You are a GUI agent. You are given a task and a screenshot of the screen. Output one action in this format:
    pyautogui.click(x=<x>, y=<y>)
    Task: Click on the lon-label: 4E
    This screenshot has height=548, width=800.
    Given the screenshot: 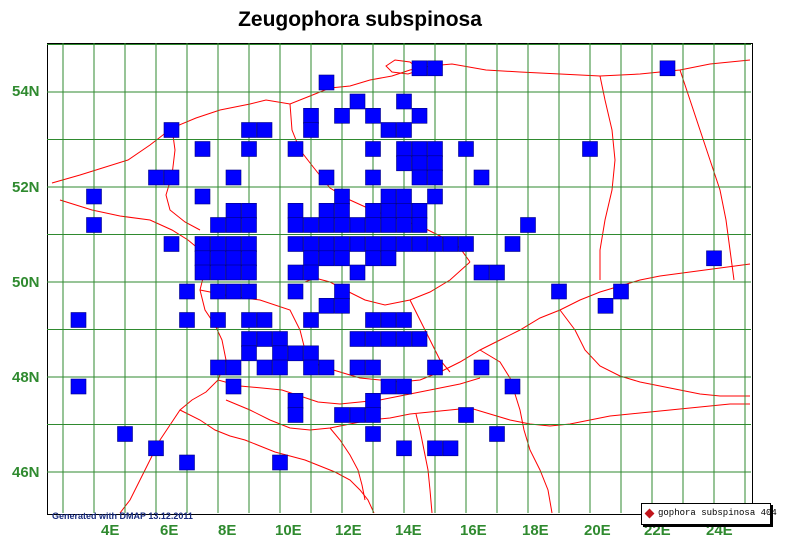 What is the action you would take?
    pyautogui.click(x=110, y=530)
    